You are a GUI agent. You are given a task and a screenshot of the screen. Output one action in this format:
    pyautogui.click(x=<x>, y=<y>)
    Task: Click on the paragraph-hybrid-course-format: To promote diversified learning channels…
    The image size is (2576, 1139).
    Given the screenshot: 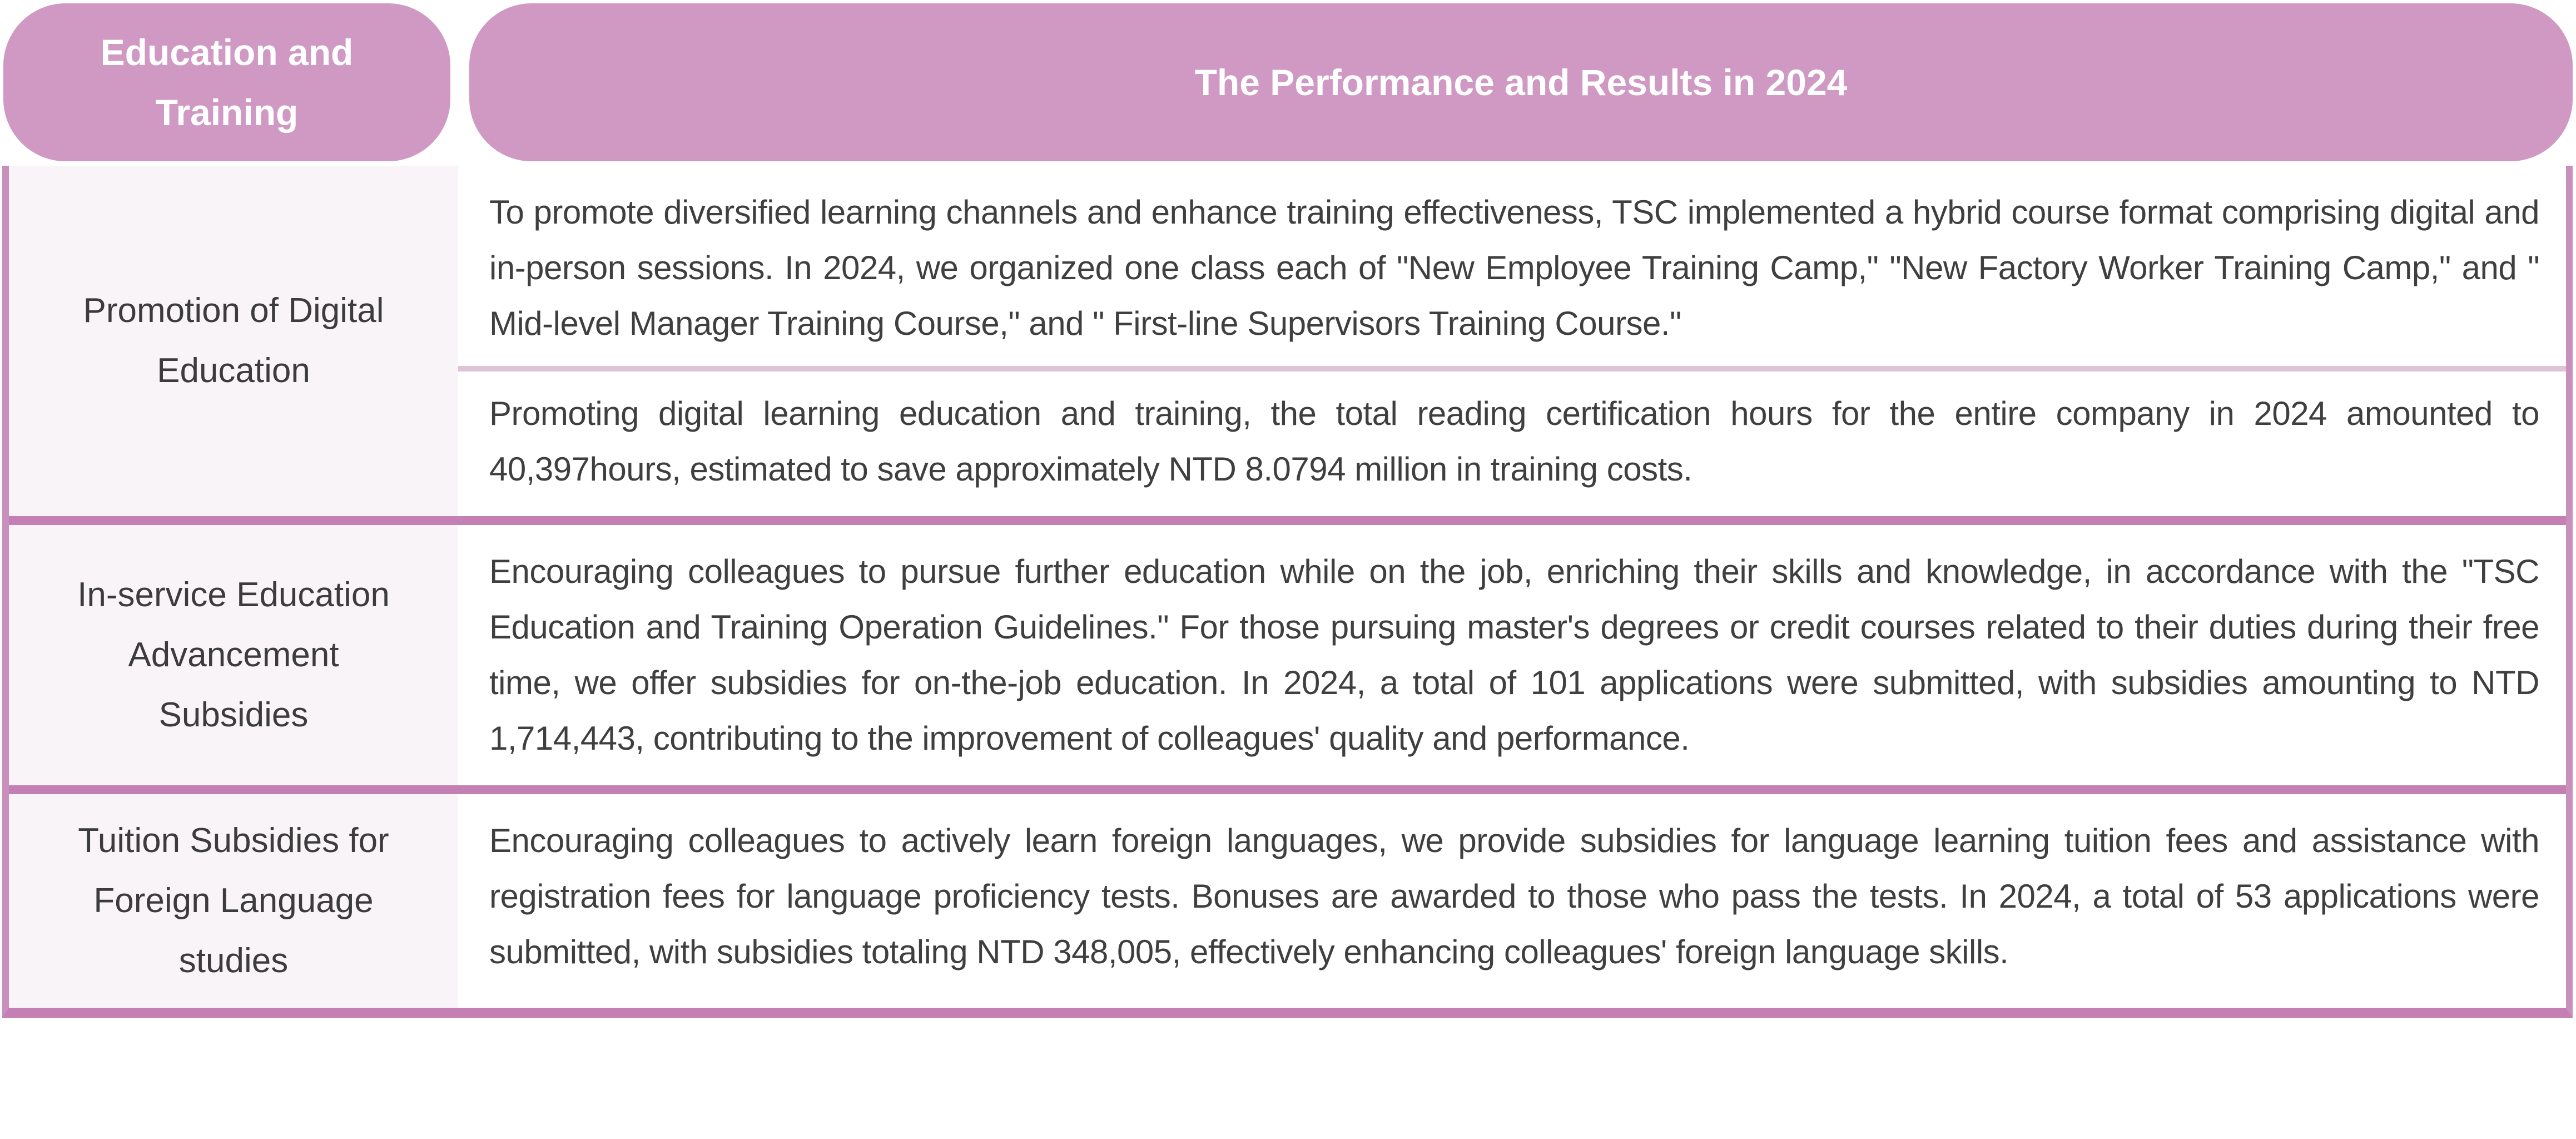 What is the action you would take?
    pyautogui.click(x=1514, y=268)
    